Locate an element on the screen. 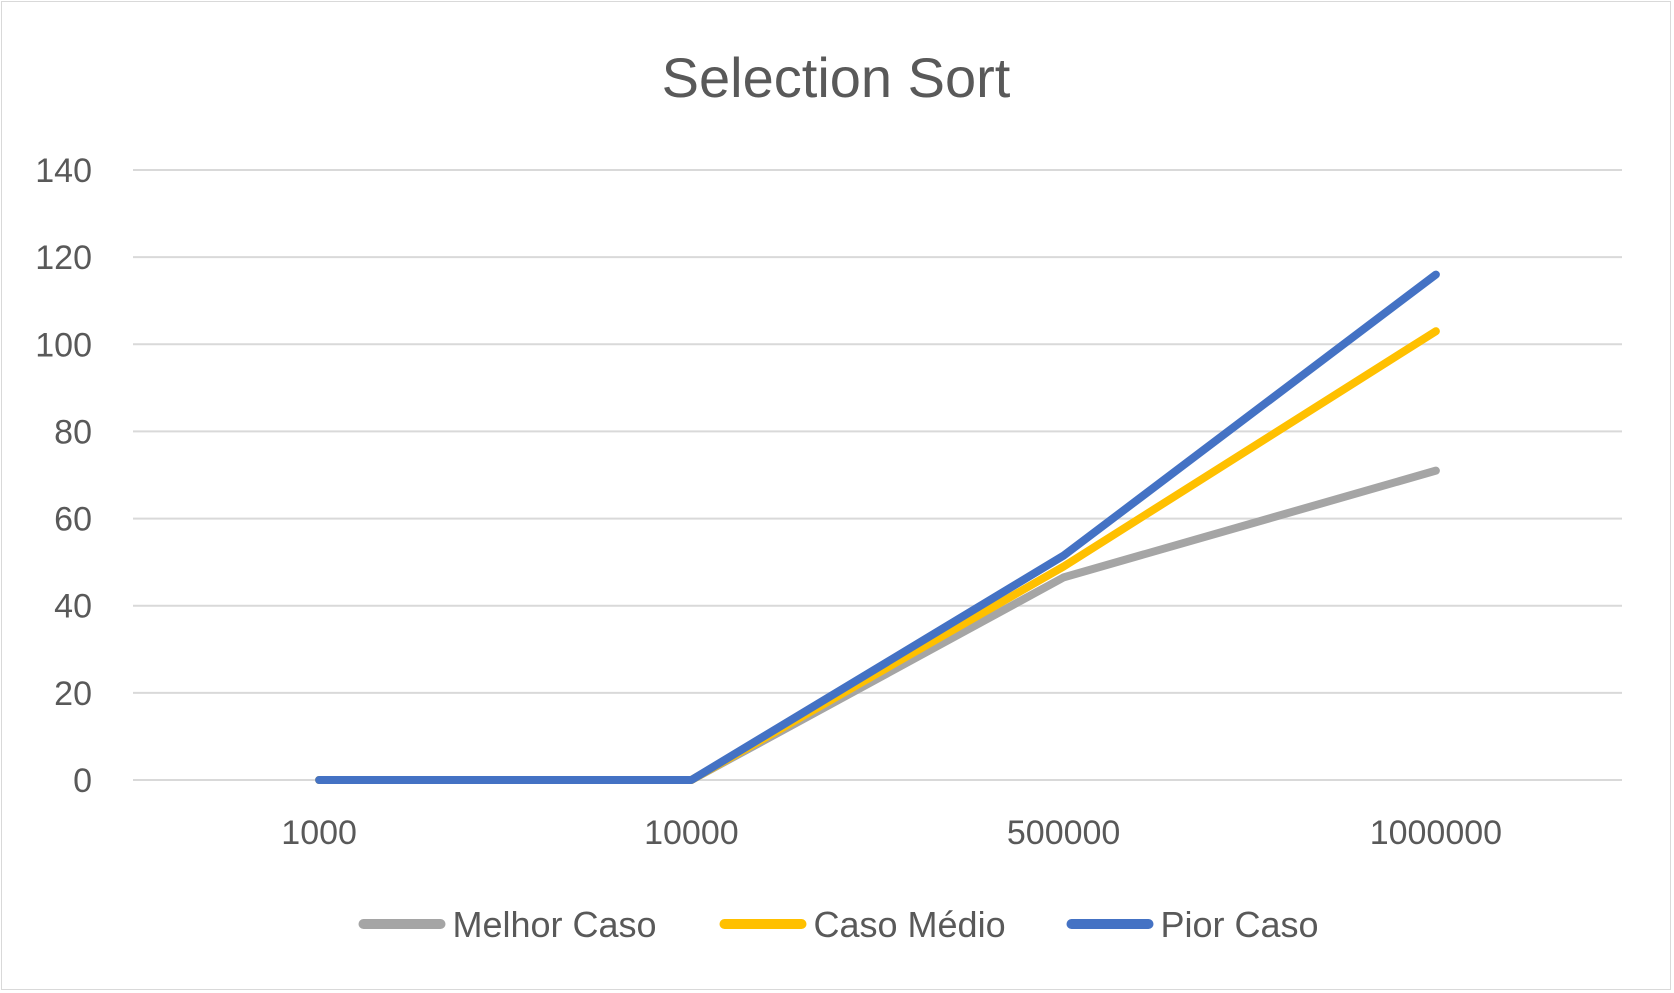 Image resolution: width=1674 pixels, height=993 pixels. x-tick-label: 1000 is located at coordinates (319, 833).